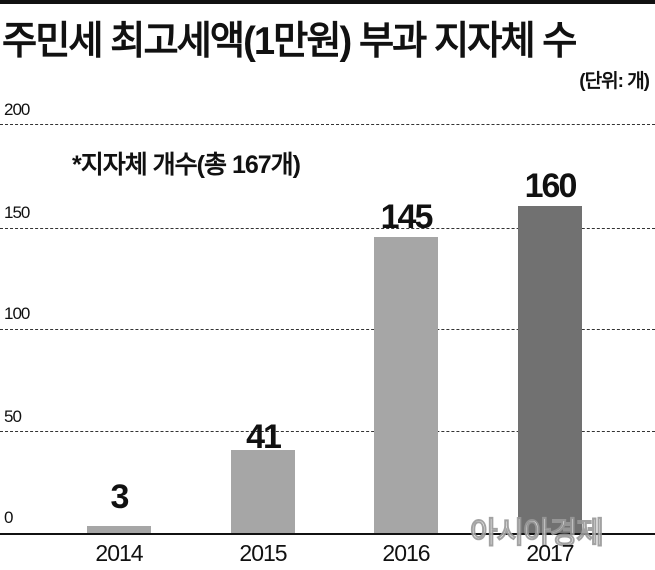 This screenshot has width=655, height=570. I want to click on bar-2014, so click(119, 530).